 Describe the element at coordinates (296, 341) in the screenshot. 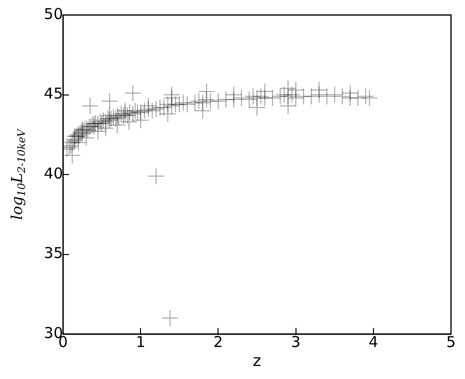

I see `x-tick-label: 3` at that location.